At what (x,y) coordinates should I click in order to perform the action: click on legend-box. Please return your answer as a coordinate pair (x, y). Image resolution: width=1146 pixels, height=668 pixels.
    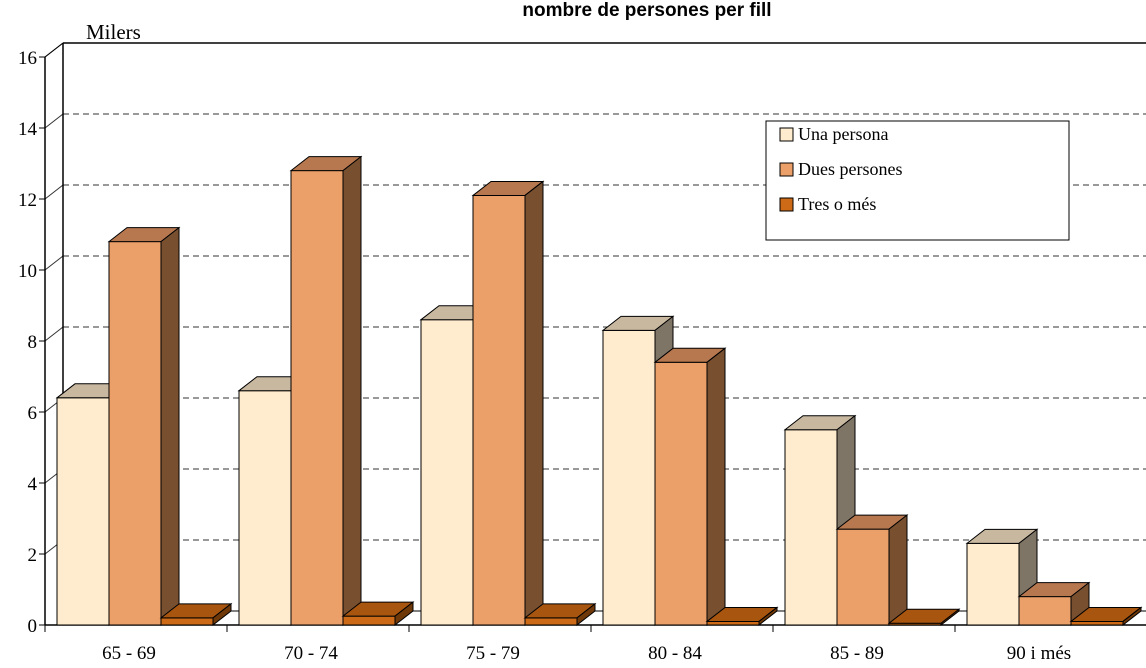
    Looking at the image, I should click on (917, 180).